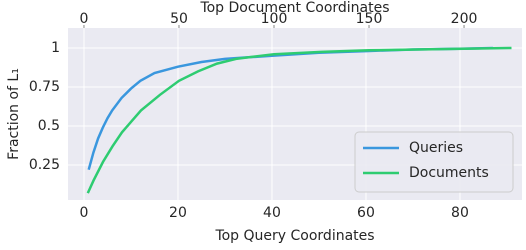 The height and width of the screenshot is (250, 526). What do you see at coordinates (178, 213) in the screenshot?
I see `x-tick-label: 20` at bounding box center [178, 213].